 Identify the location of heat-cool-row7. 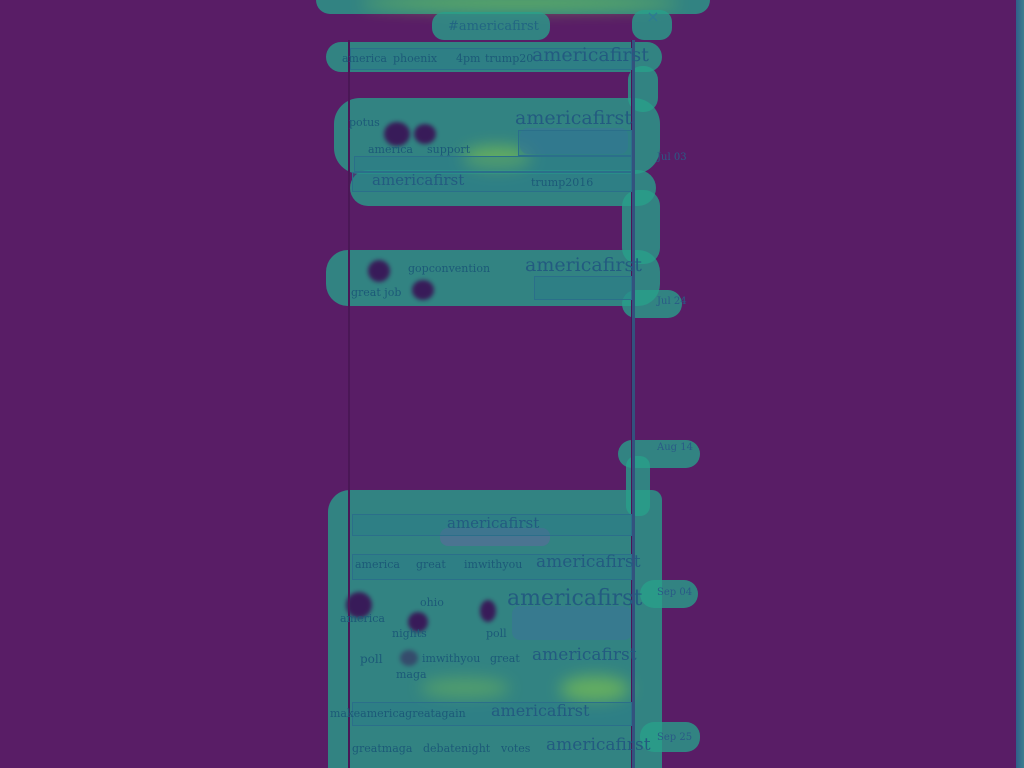
(572, 623).